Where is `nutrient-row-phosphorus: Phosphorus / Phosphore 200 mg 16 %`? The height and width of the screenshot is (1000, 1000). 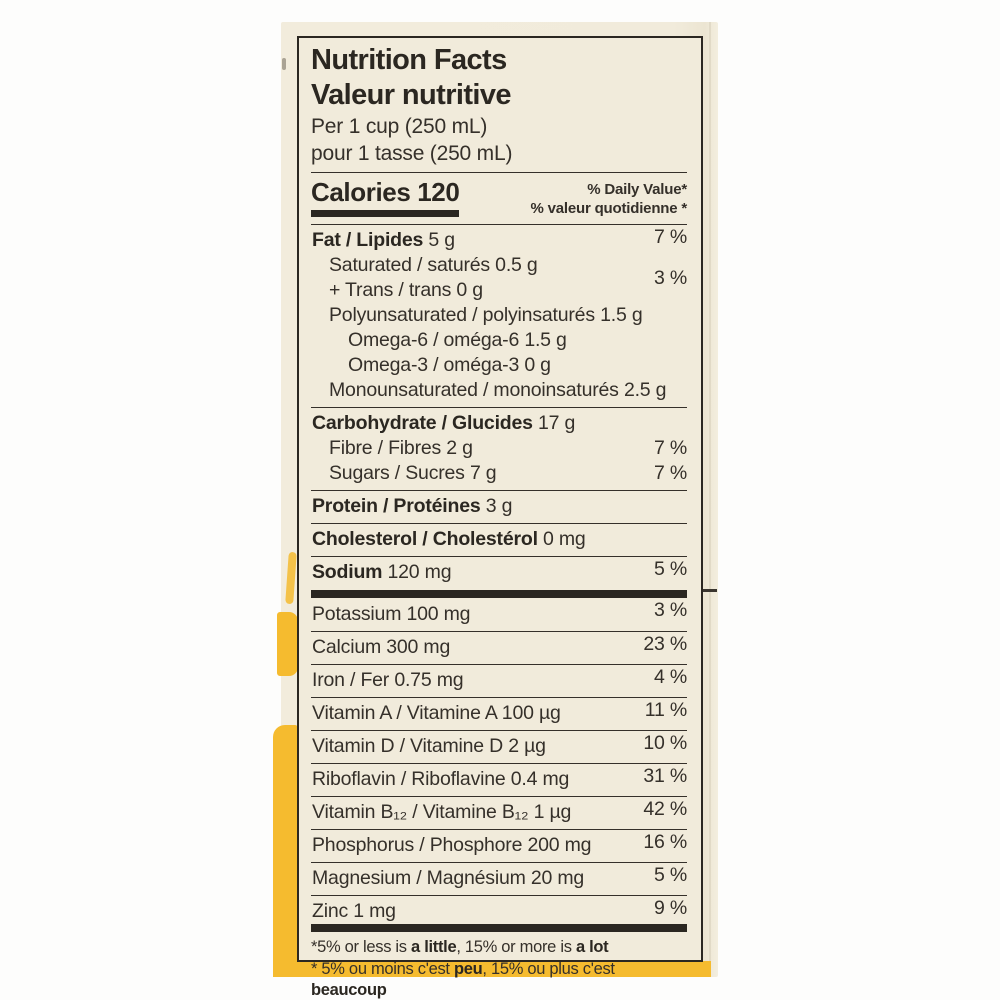
nutrient-row-phosphorus: Phosphorus / Phosphore 200 mg 16 % is located at coordinates (499, 843).